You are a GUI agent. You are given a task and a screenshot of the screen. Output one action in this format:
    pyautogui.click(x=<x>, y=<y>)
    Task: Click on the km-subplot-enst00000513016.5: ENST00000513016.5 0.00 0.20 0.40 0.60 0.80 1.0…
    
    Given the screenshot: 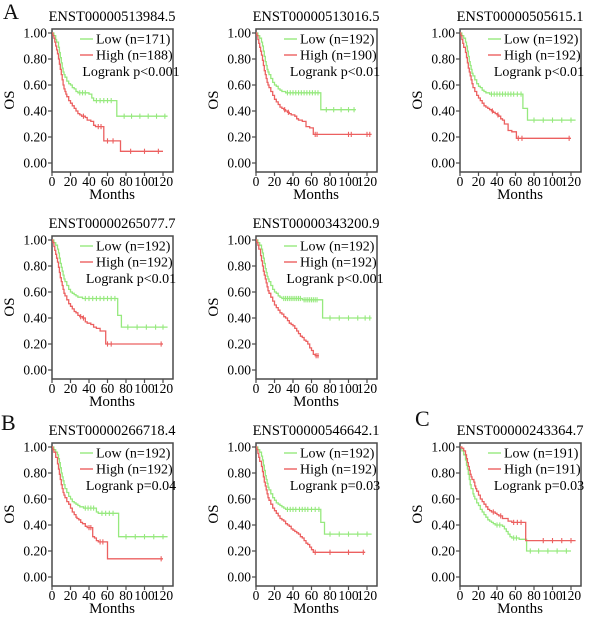 What is the action you would take?
    pyautogui.click(x=307, y=106)
    